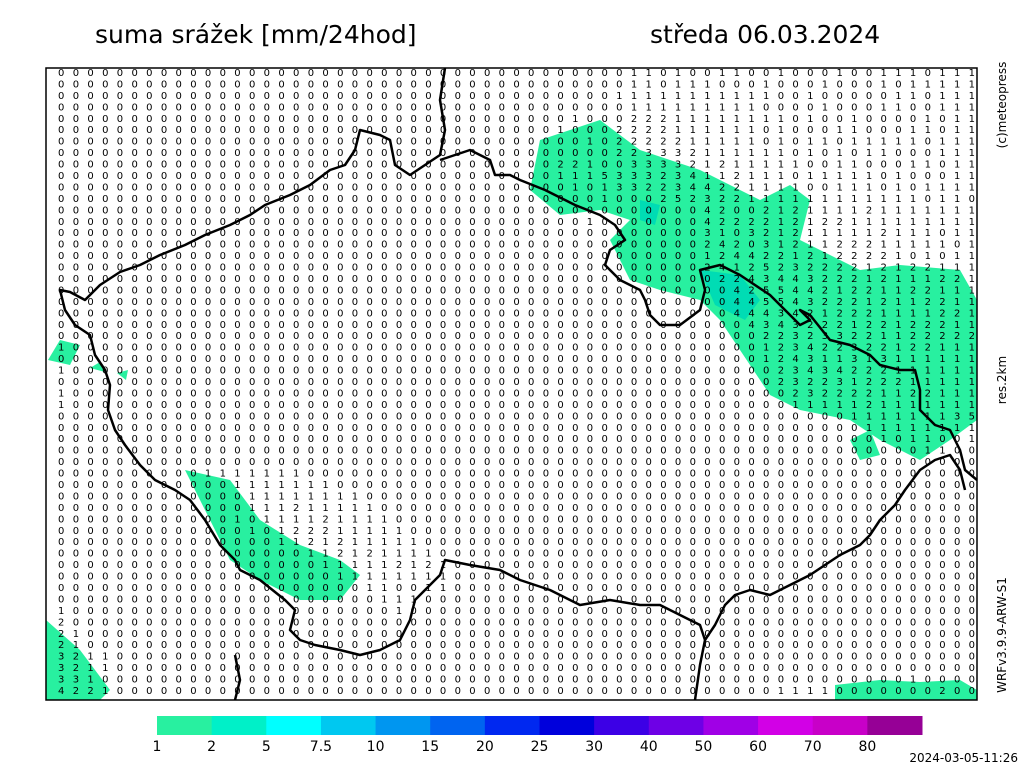 The image size is (1024, 768). I want to click on colorbar: 1 2 5 7.5 10 15 20 25 30 40 50 60 70 80, so click(538, 735).